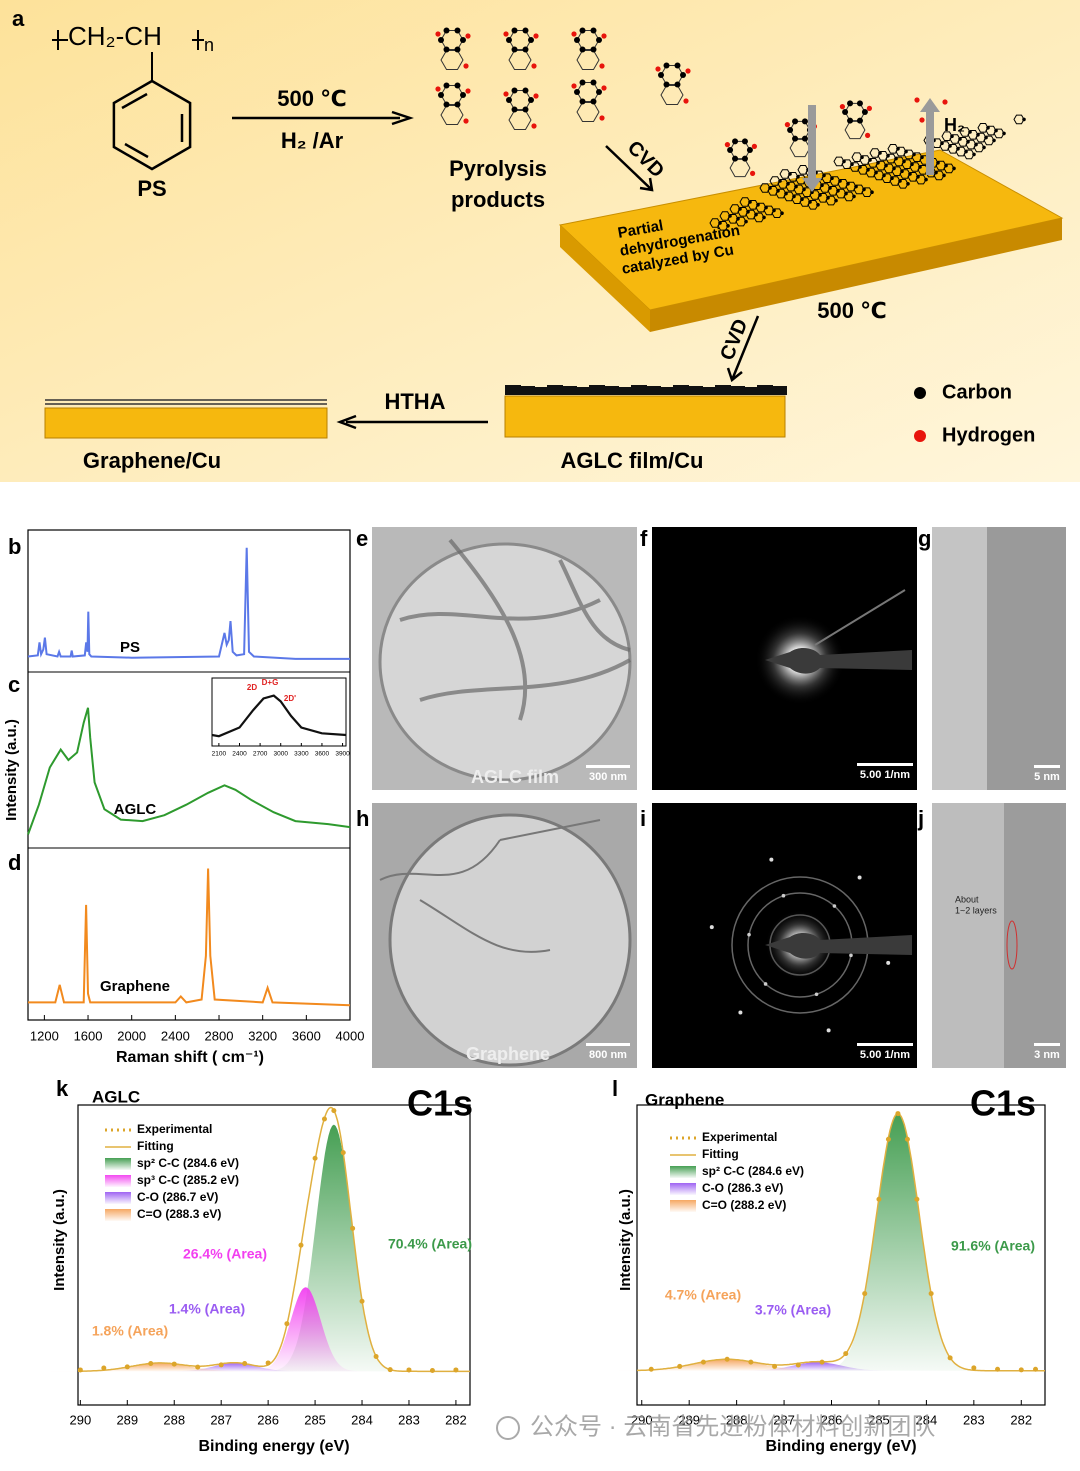  What do you see at coordinates (362, 538) in the screenshot?
I see `panel-label: e` at bounding box center [362, 538].